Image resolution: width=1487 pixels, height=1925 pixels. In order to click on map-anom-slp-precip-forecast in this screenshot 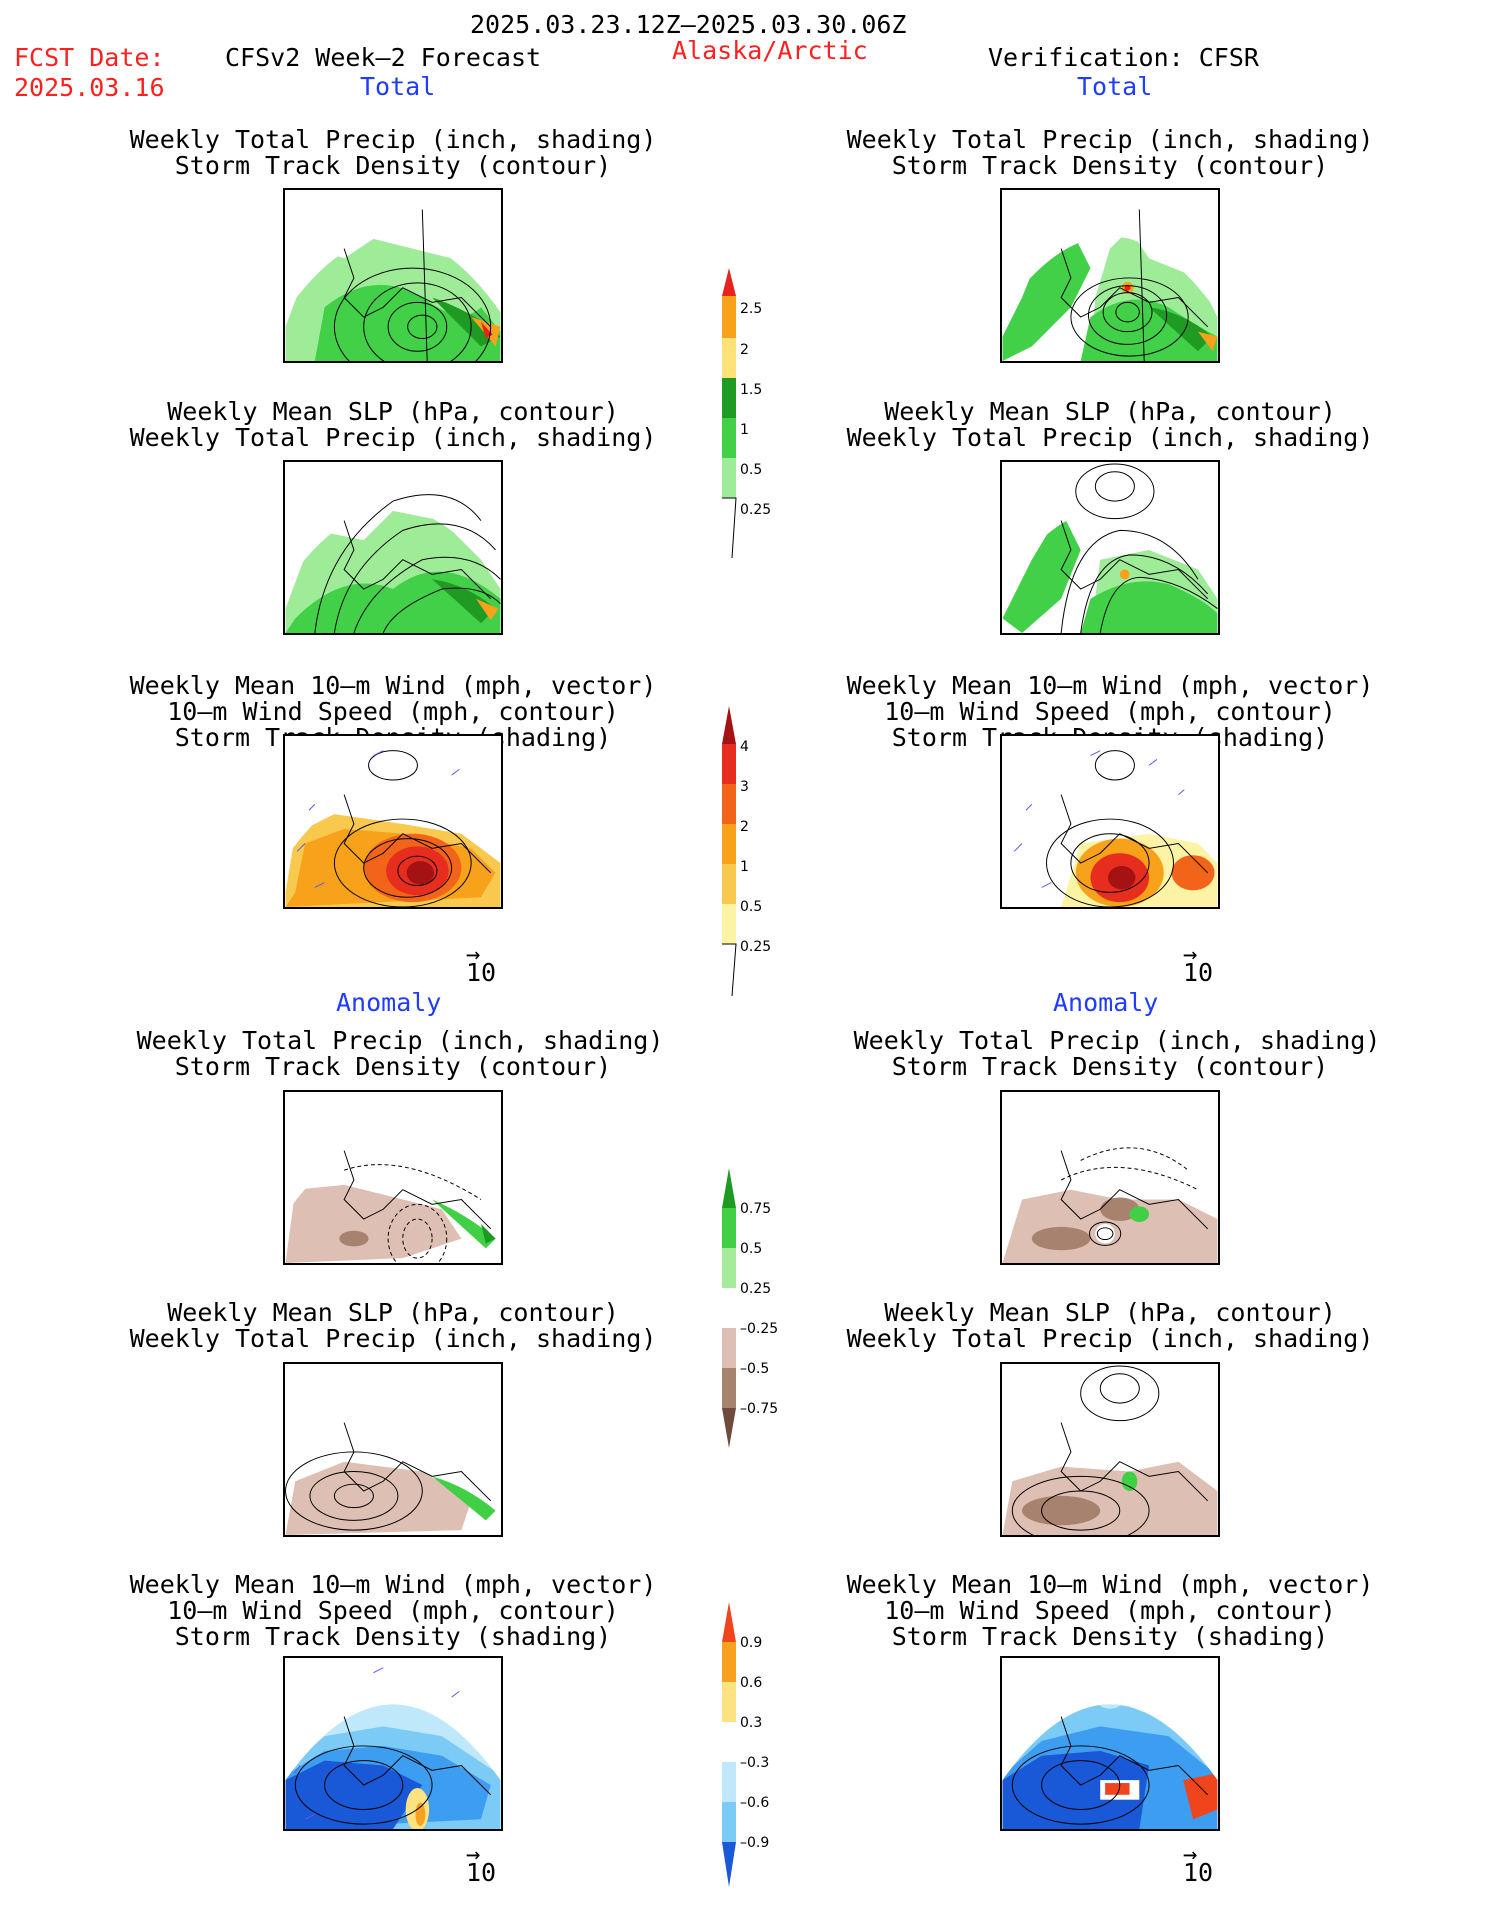, I will do `click(393, 1449)`.